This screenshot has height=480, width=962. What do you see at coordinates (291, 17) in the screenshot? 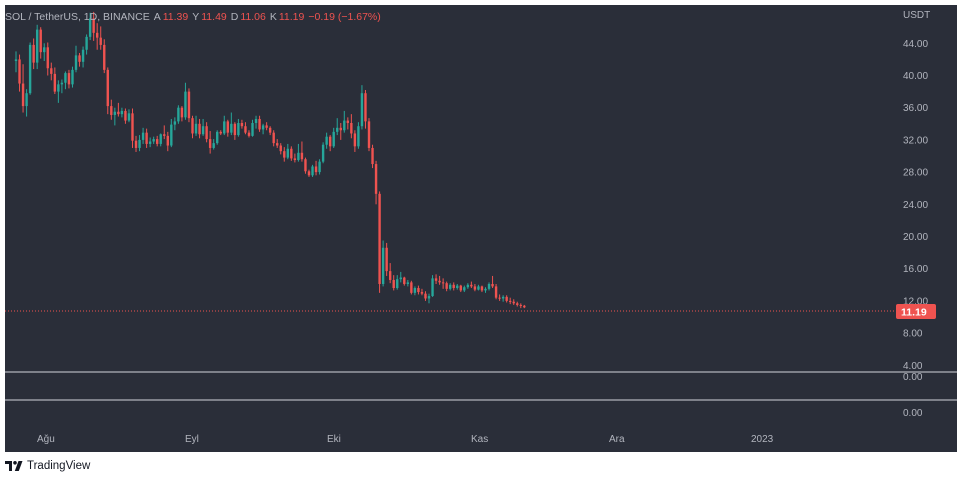
I see `legend-close: 11.19` at bounding box center [291, 17].